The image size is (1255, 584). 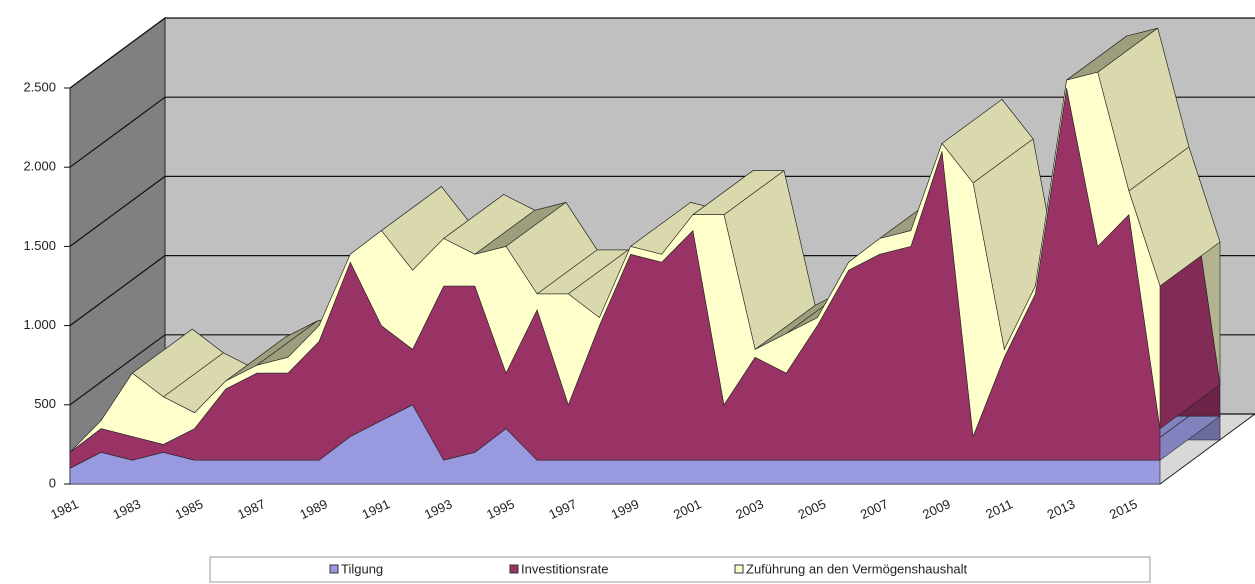 What do you see at coordinates (52, 482) in the screenshot?
I see `y-tick-label: 0` at bounding box center [52, 482].